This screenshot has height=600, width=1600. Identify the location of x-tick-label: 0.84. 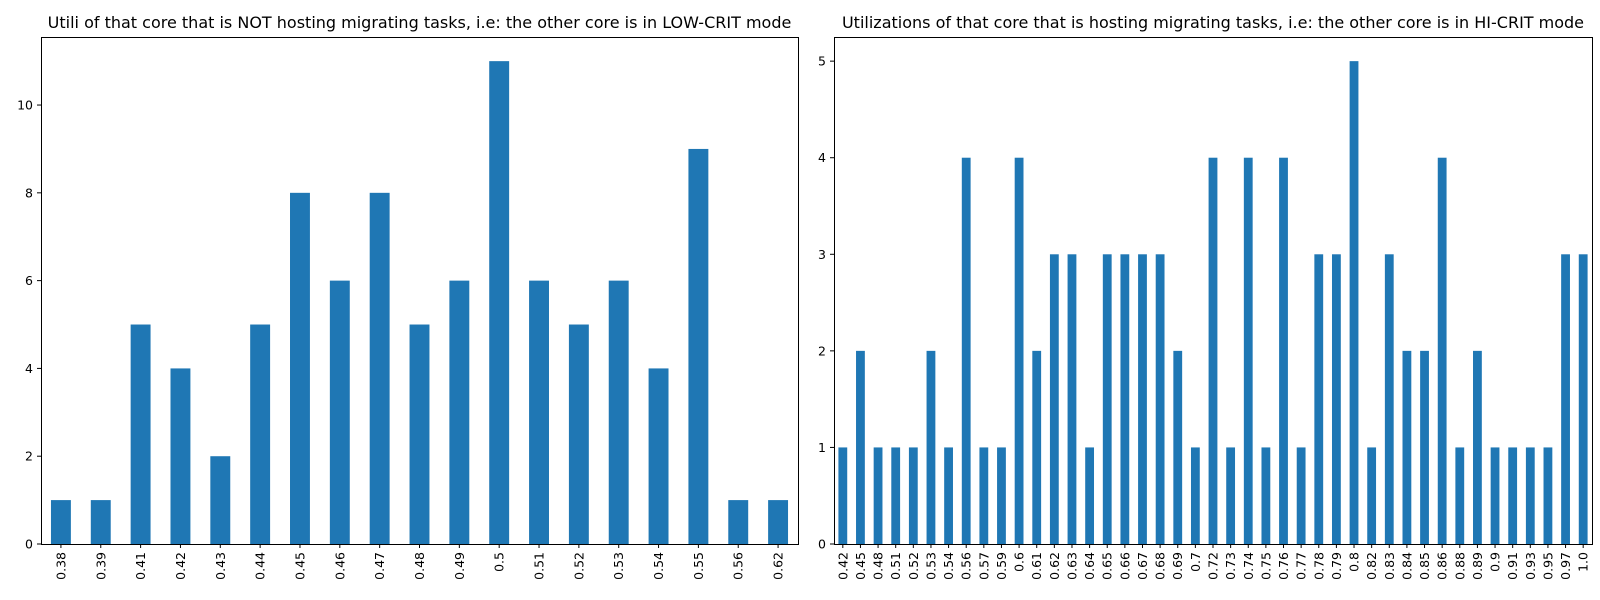
(1406, 566).